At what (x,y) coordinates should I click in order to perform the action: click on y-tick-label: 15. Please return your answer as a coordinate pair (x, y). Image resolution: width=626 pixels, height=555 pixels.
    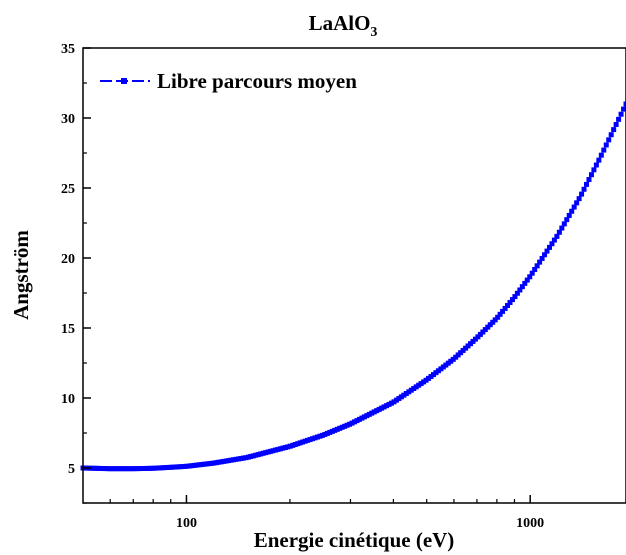
    Looking at the image, I should click on (68, 329).